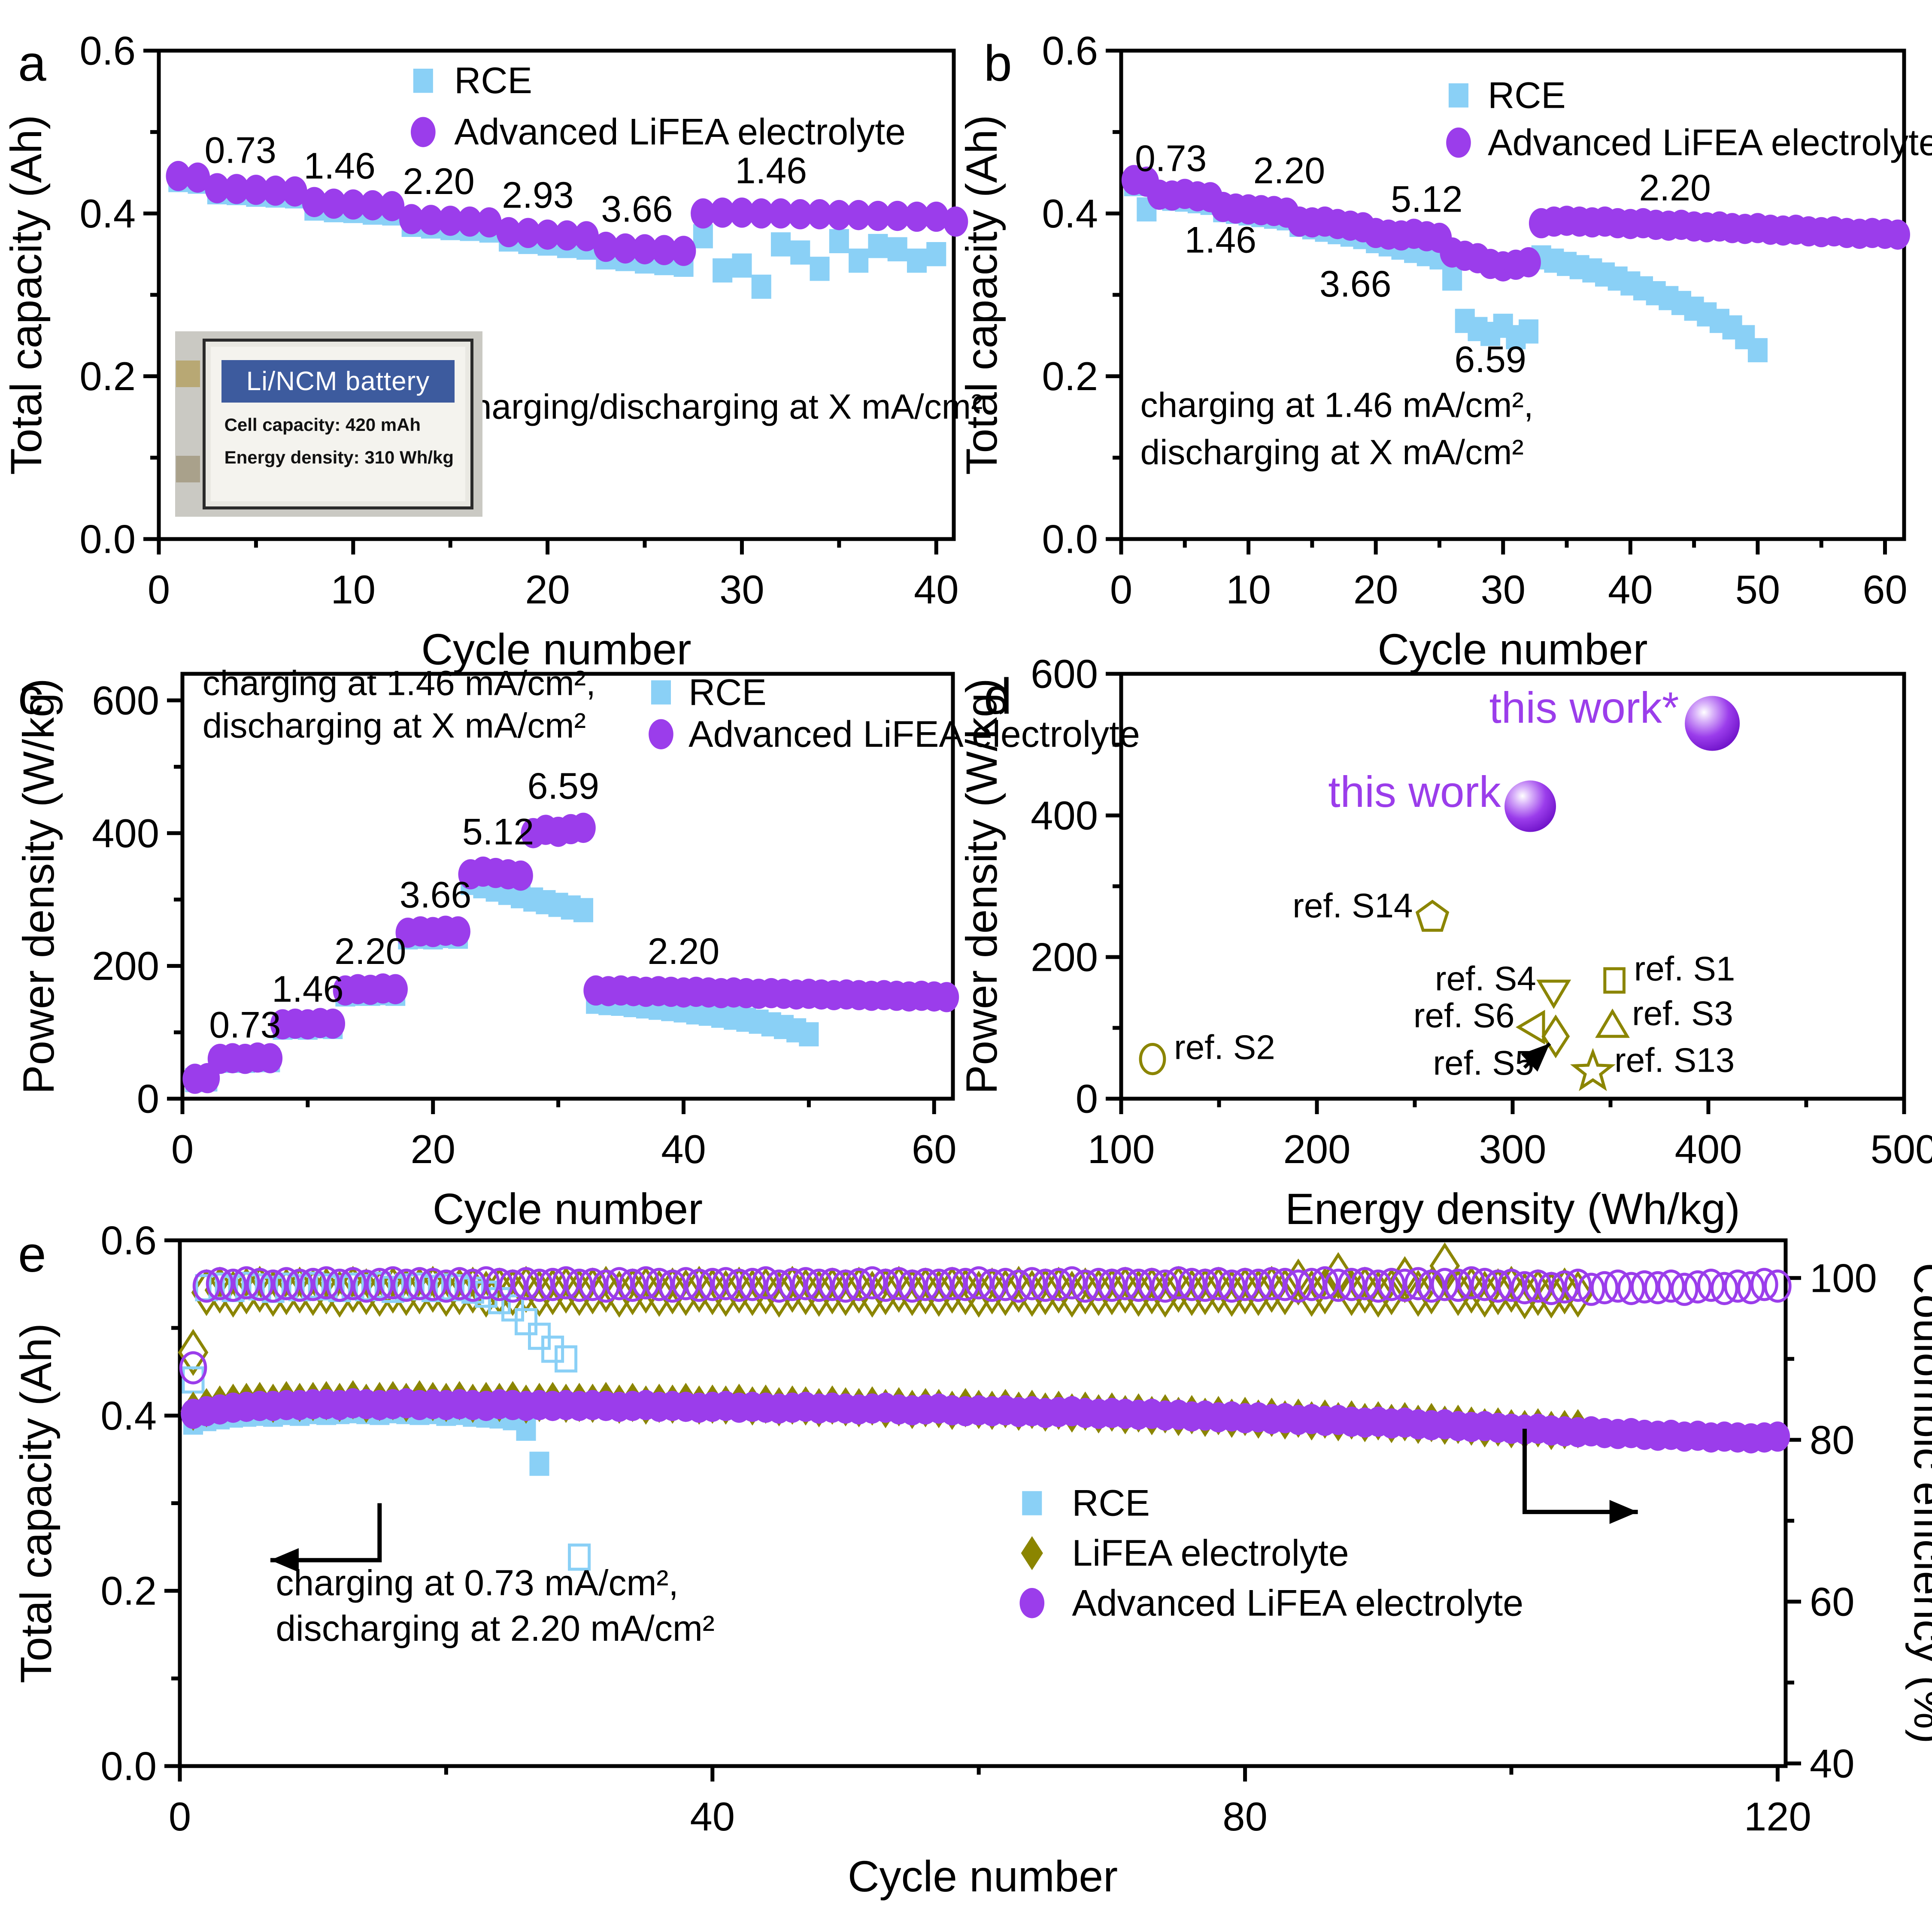 This screenshot has height=1921, width=1932. Describe the element at coordinates (1490, 359) in the screenshot. I see `annotation-text: 6.59` at that location.